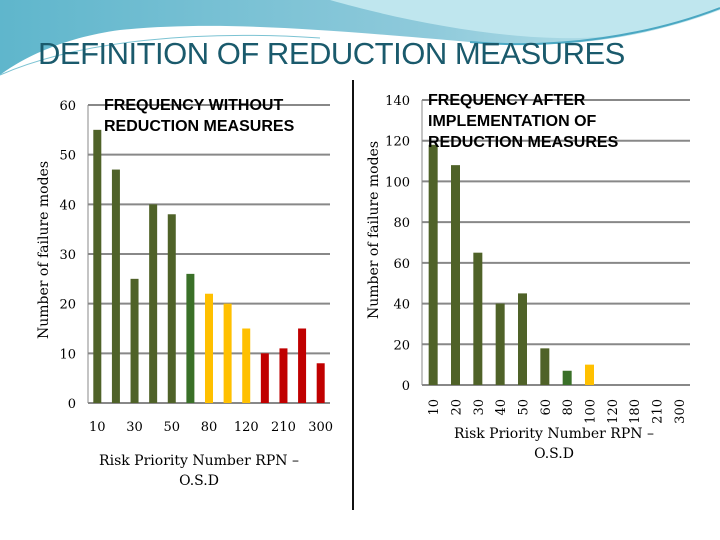  Describe the element at coordinates (67, 156) in the screenshot. I see `y-tick-label: 50` at that location.